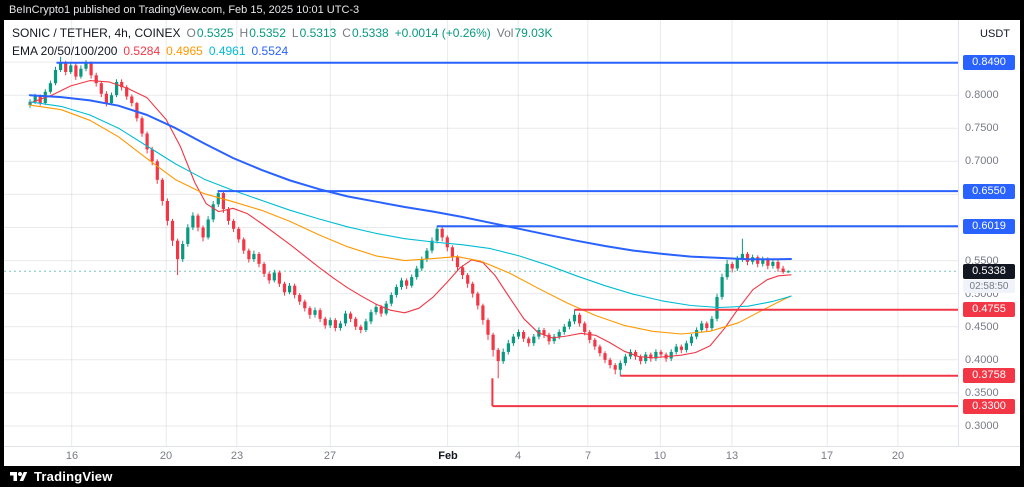  What do you see at coordinates (982, 393) in the screenshot?
I see `price-tick: 0.3500` at bounding box center [982, 393].